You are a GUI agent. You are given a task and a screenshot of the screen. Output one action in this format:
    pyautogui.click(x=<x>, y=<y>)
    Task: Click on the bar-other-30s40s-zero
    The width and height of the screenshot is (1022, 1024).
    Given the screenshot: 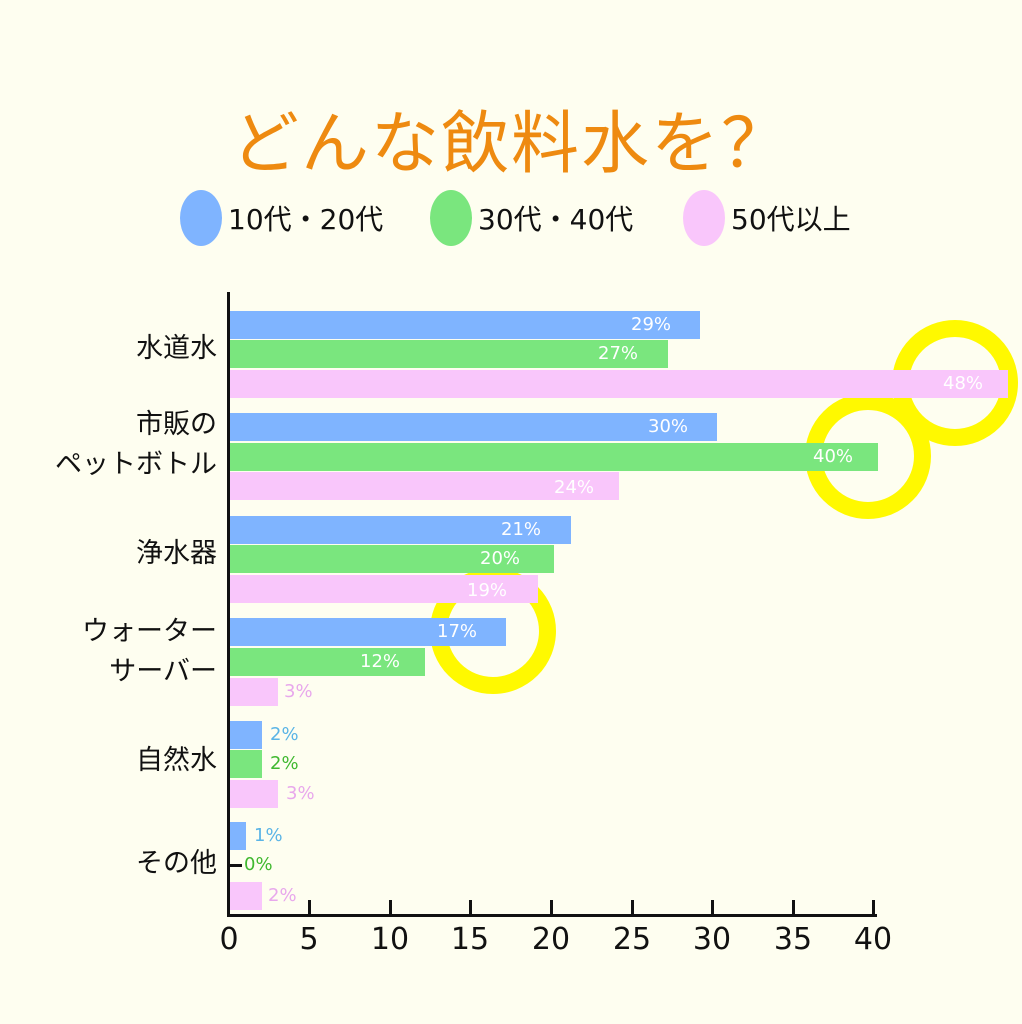 What is the action you would take?
    pyautogui.click(x=236, y=865)
    